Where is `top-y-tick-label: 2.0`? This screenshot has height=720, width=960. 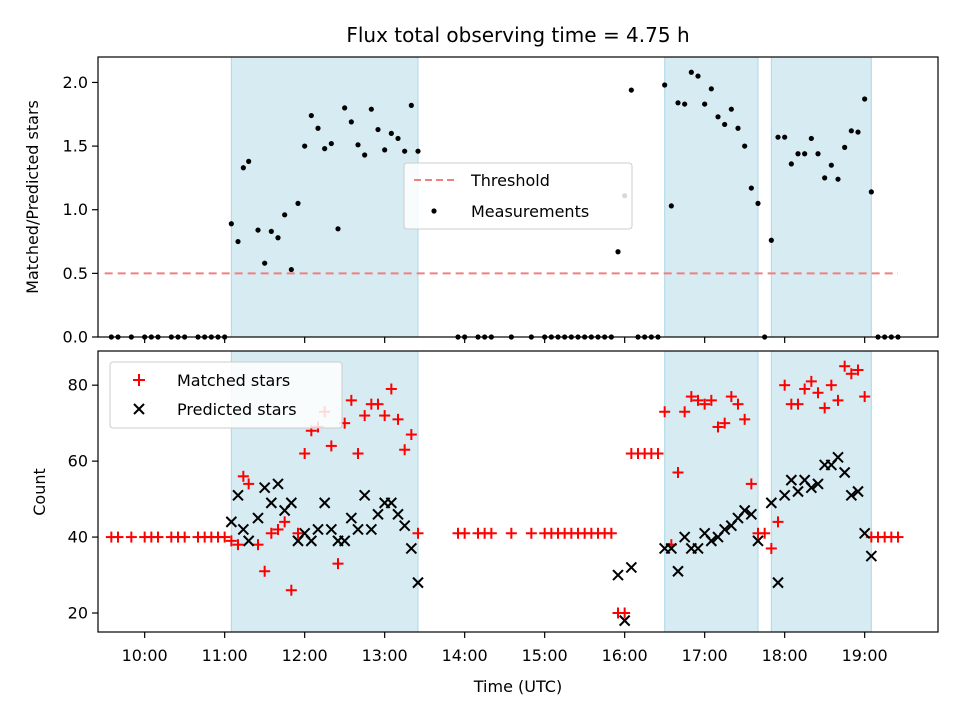 top-y-tick-label: 2.0 is located at coordinates (75, 82).